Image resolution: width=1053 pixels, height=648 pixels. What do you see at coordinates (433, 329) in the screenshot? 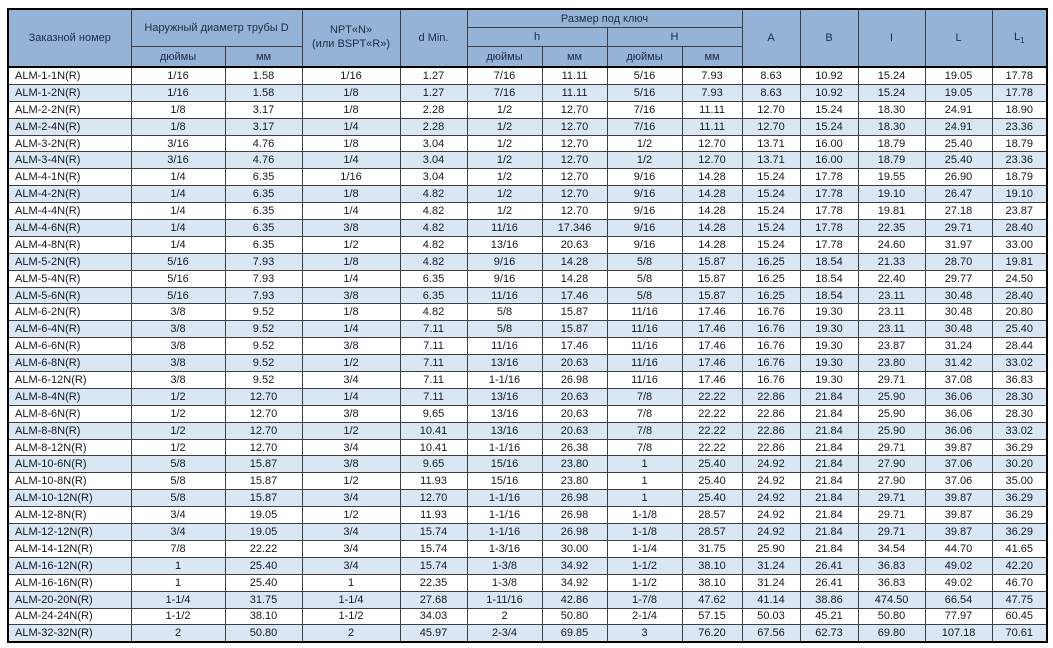
I see `d-min-cell: 7.11` at bounding box center [433, 329].